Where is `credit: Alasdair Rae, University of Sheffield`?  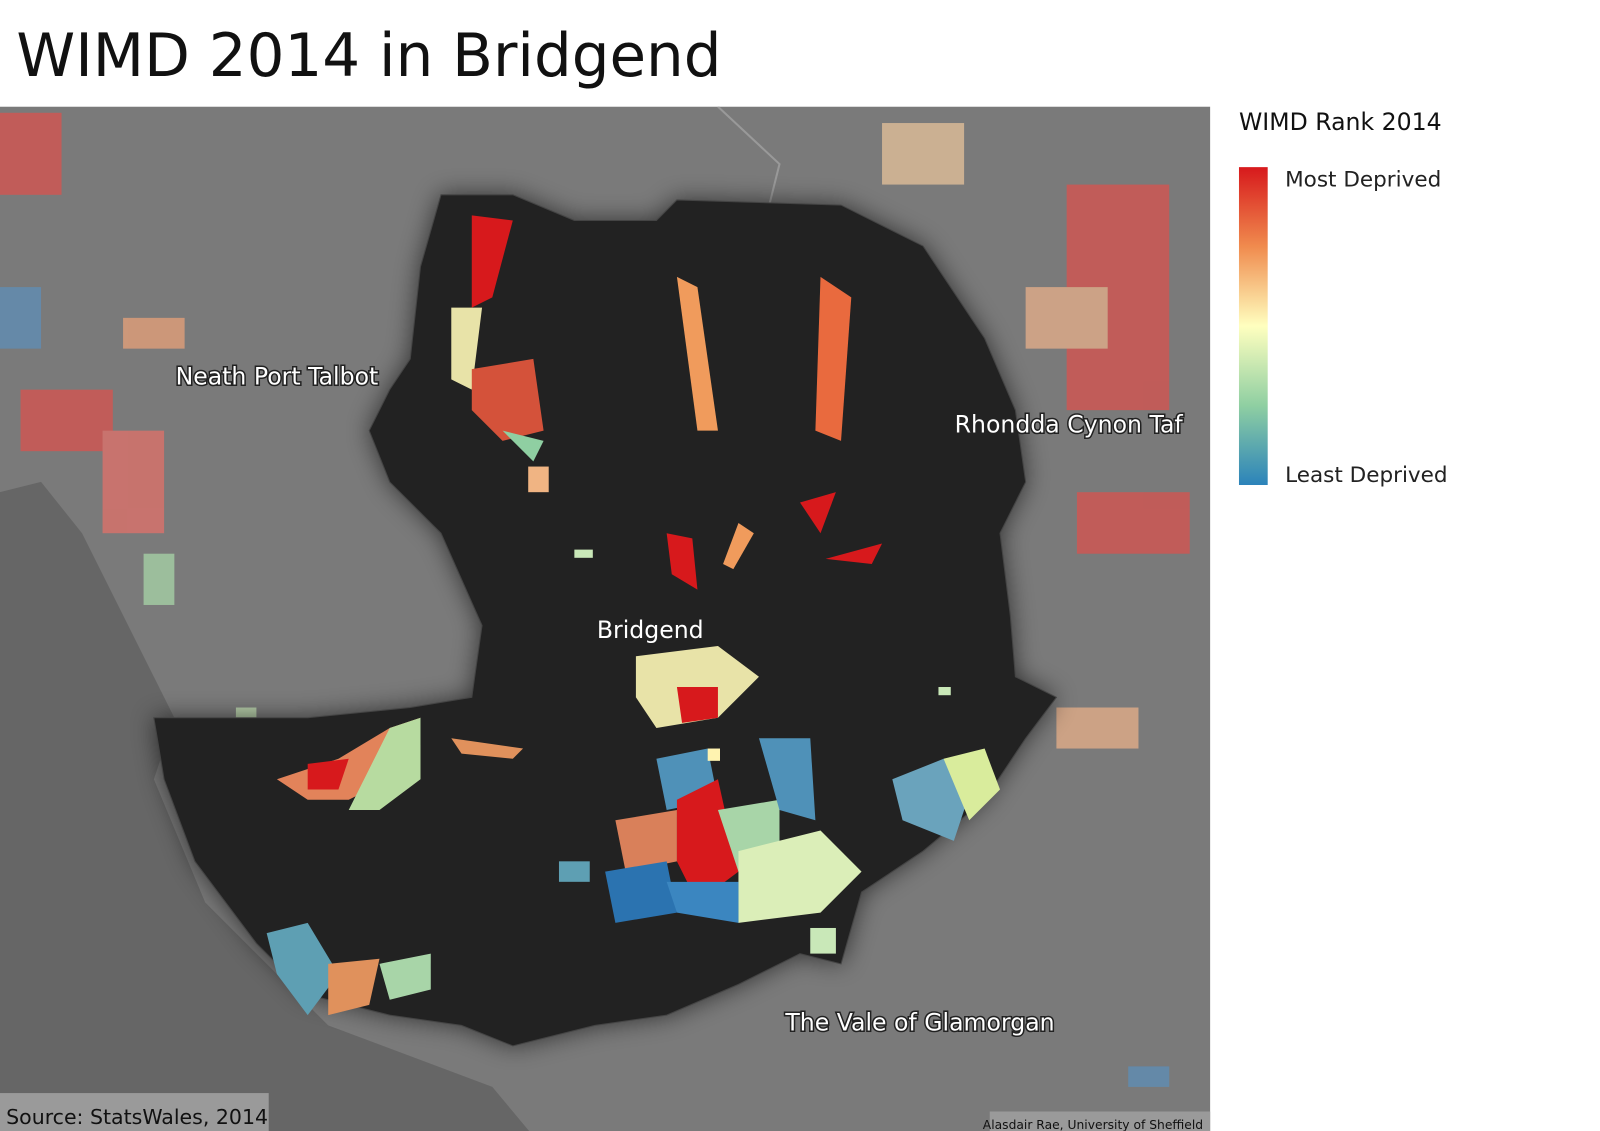 credit: Alasdair Rae, University of Sheffield is located at coordinates (1093, 1124).